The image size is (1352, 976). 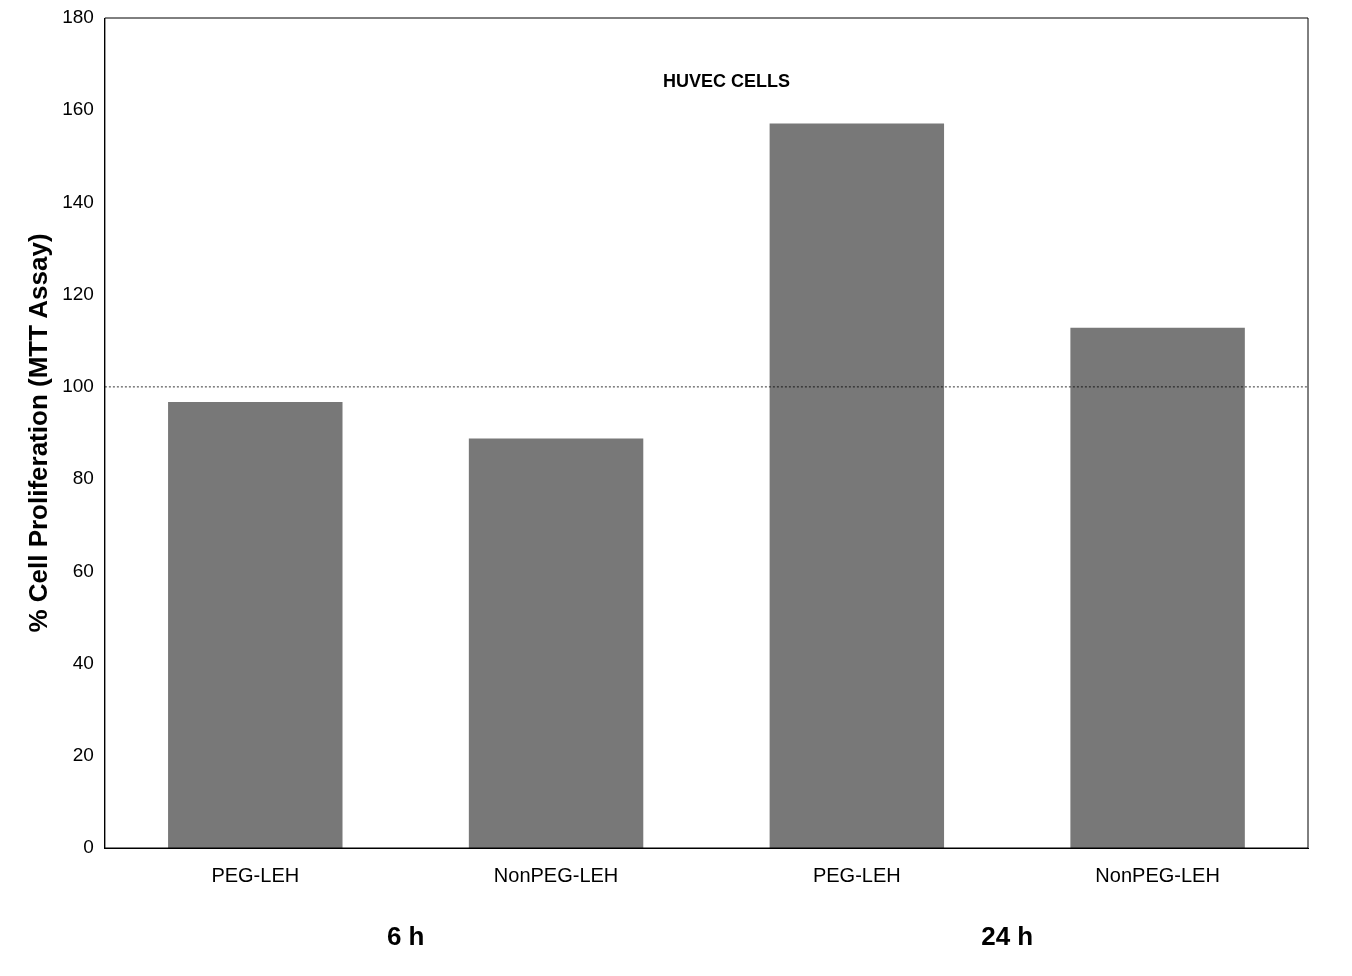 I want to click on y-tick-label: 180, so click(x=78, y=17).